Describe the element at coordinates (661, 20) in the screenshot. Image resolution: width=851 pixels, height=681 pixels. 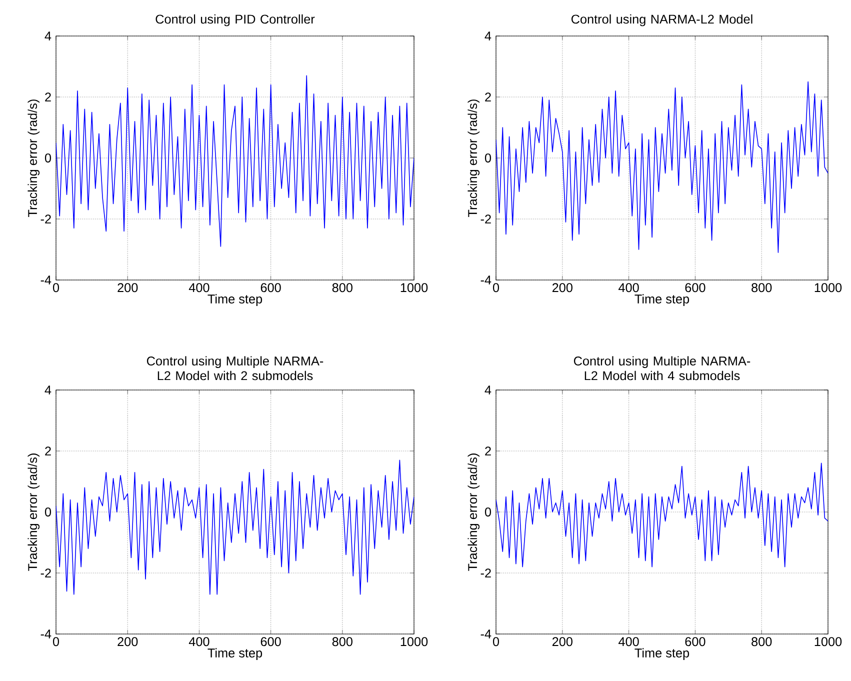
I see `chart-title: Control using NARMA-L2 Model` at that location.